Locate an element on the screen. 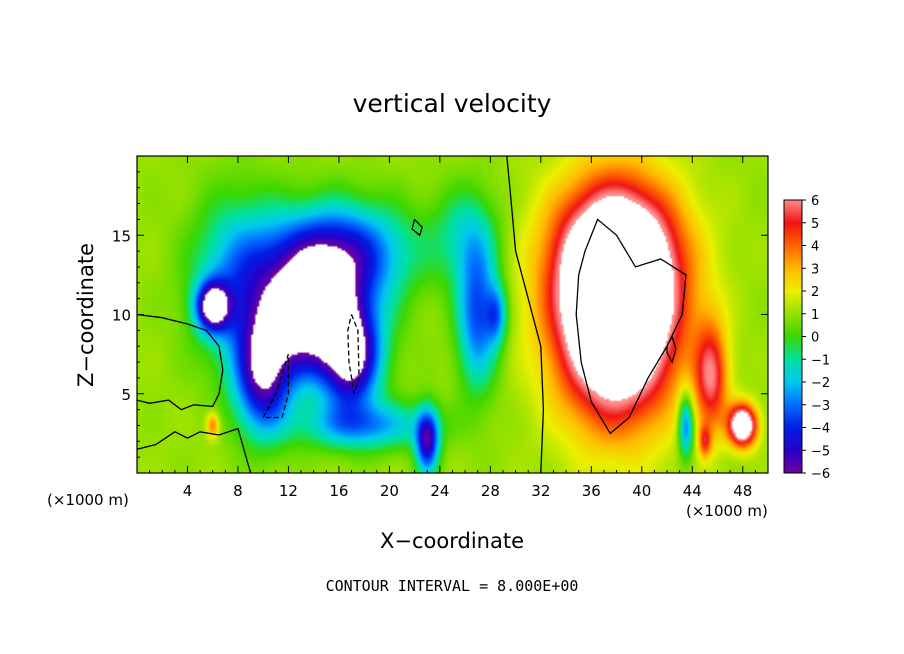 The height and width of the screenshot is (654, 904). x-tick-label: 12 is located at coordinates (288, 491).